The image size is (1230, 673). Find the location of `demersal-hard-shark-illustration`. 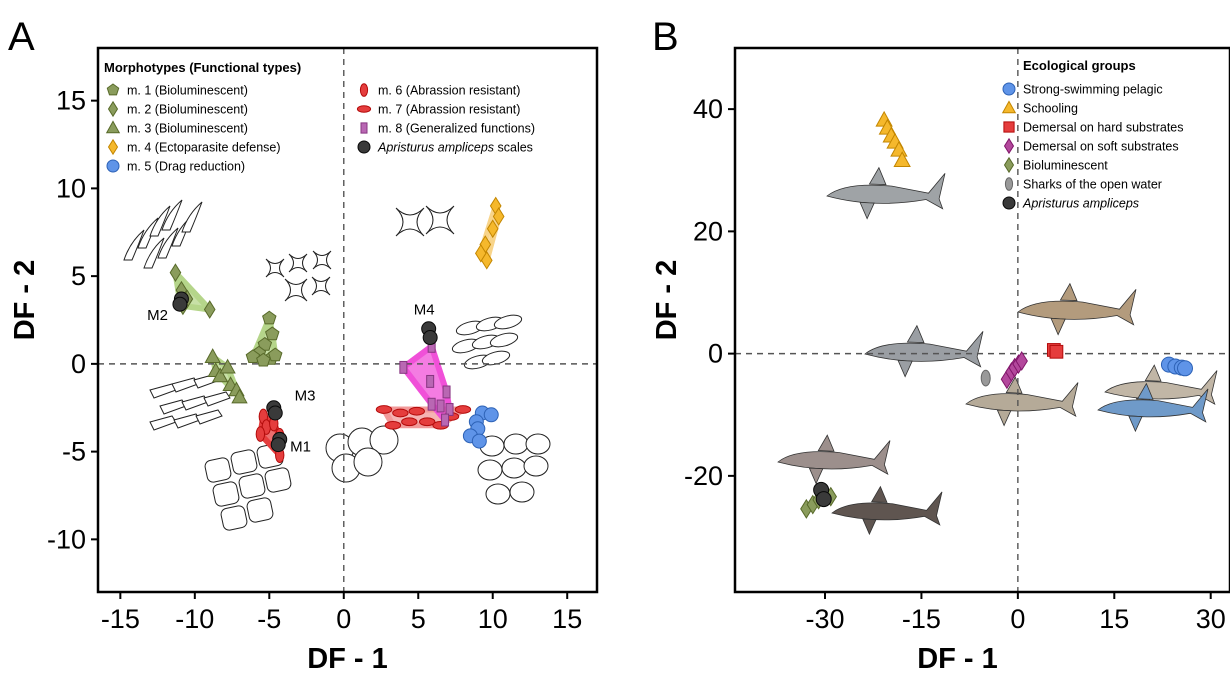

demersal-hard-shark-illustration is located at coordinates (1077, 309).